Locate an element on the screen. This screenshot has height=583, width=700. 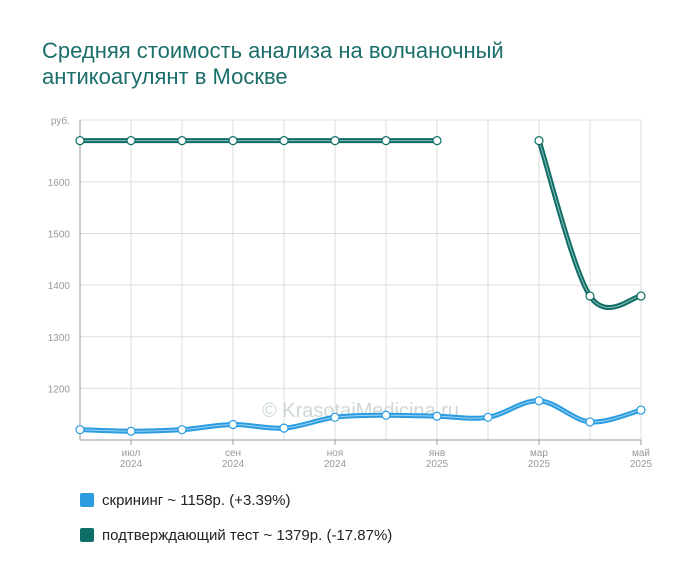
x-tick-label: мар is located at coordinates (539, 453).